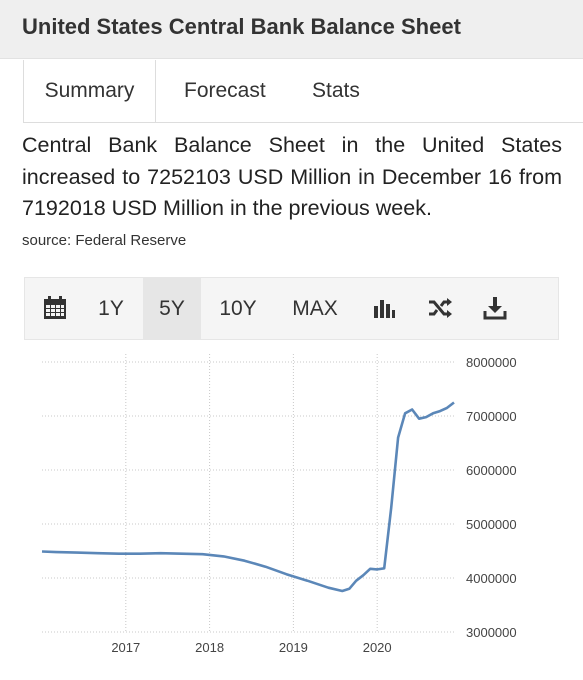  Describe the element at coordinates (225, 90) in the screenshot. I see `tab-forecast: Forecast` at that location.